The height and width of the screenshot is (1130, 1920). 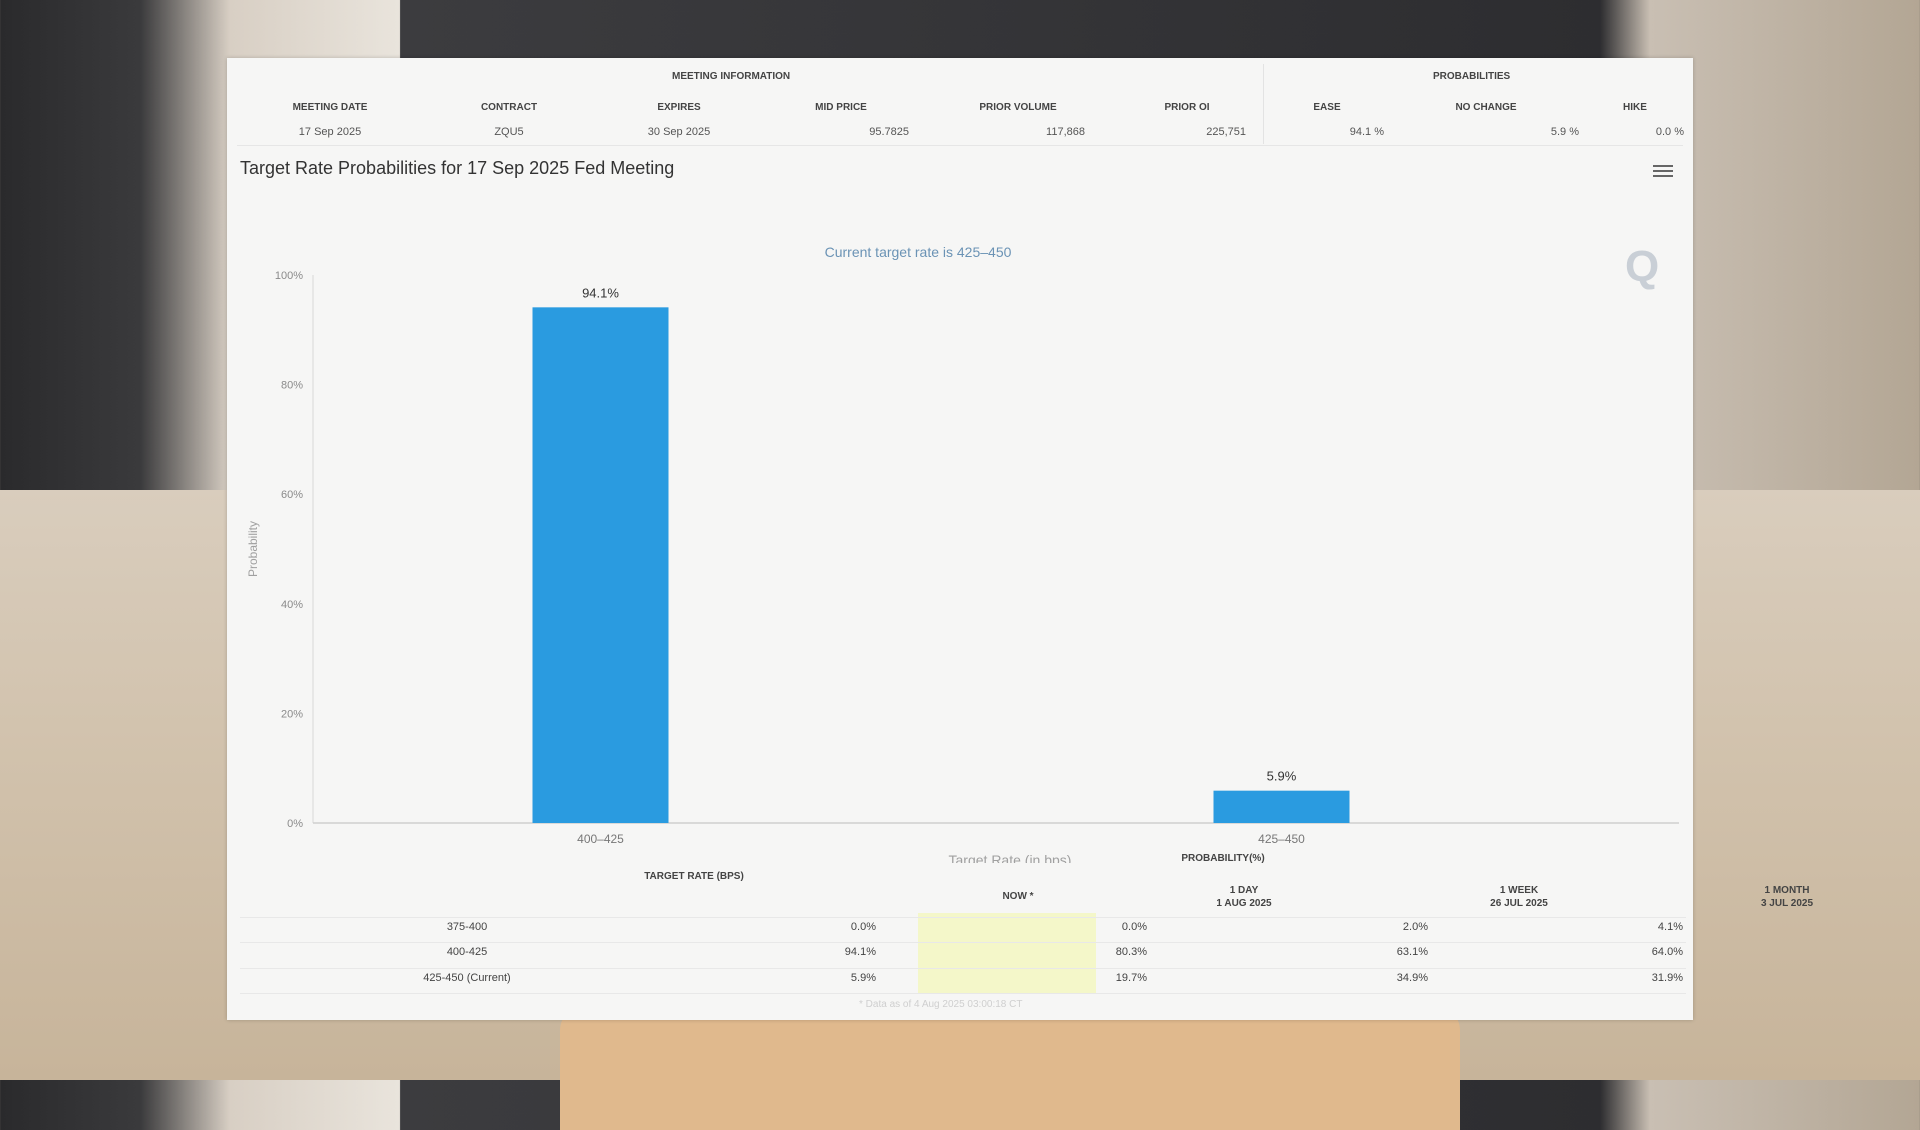 What do you see at coordinates (600, 839) in the screenshot?
I see `x-tick-label: 400–425` at bounding box center [600, 839].